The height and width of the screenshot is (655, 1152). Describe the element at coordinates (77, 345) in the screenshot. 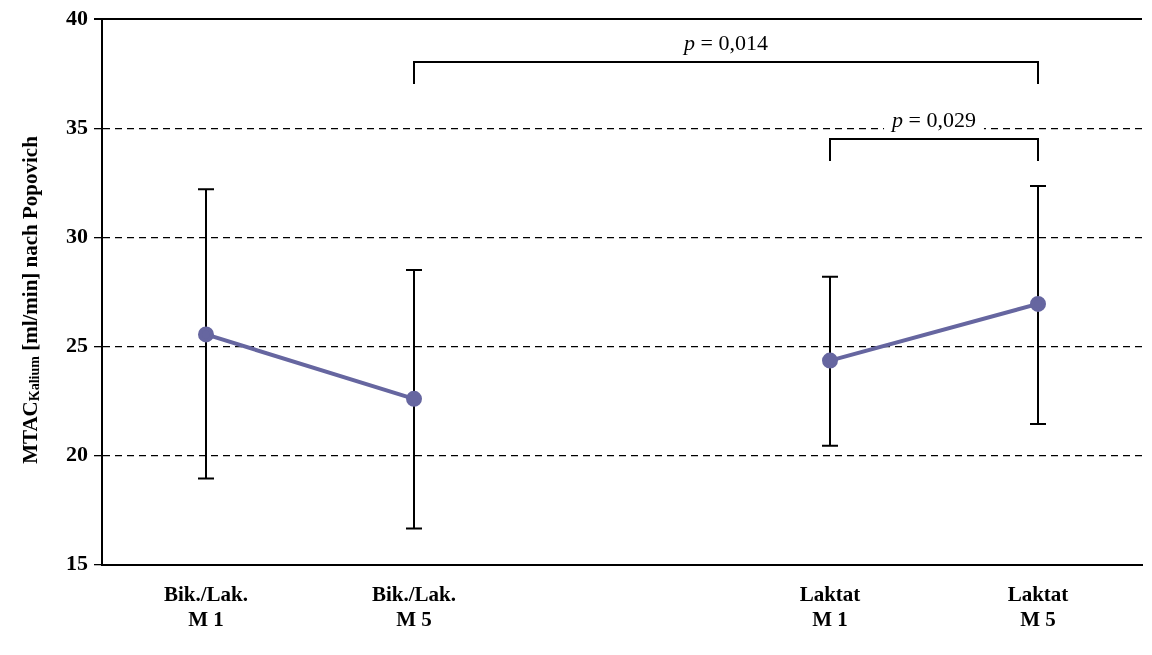

I see `y-tick-label: 25` at that location.